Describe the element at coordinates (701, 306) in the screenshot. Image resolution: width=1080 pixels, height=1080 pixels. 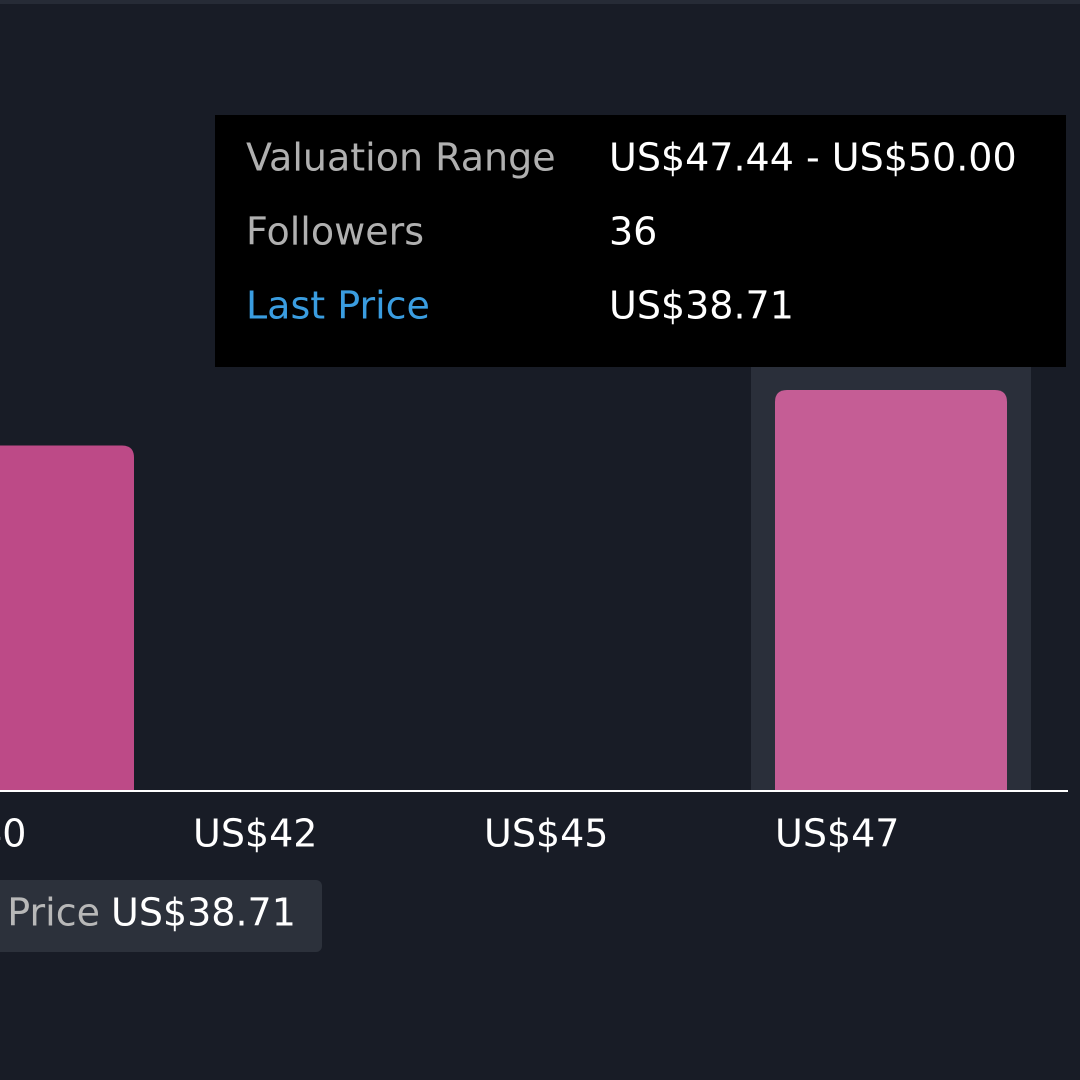
I see `tooltip-value: US$38.71` at that location.